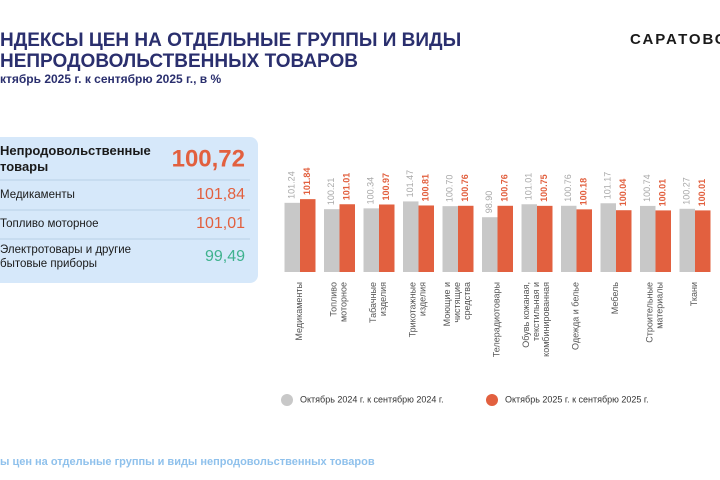 The image size is (720, 480). What do you see at coordinates (339, 302) in the screenshot?
I see `x-tick-label: Топливомоторное` at bounding box center [339, 302].